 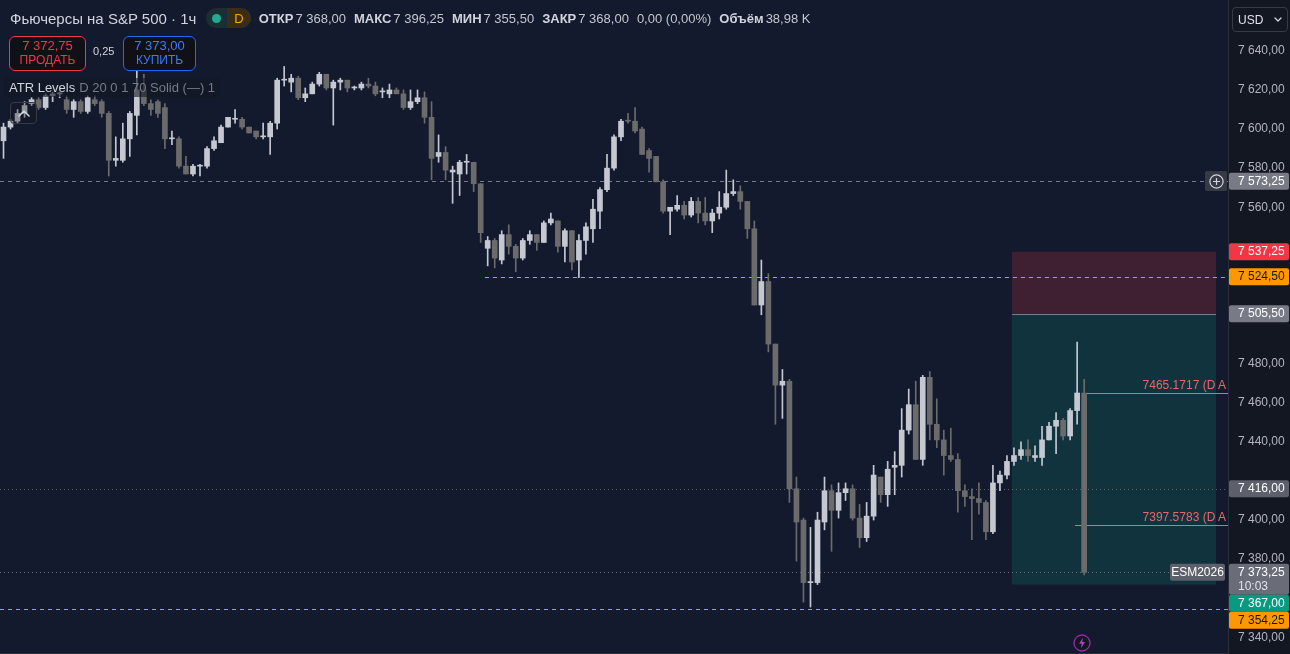 I want to click on annotation: ЗАКР, so click(x=559, y=18).